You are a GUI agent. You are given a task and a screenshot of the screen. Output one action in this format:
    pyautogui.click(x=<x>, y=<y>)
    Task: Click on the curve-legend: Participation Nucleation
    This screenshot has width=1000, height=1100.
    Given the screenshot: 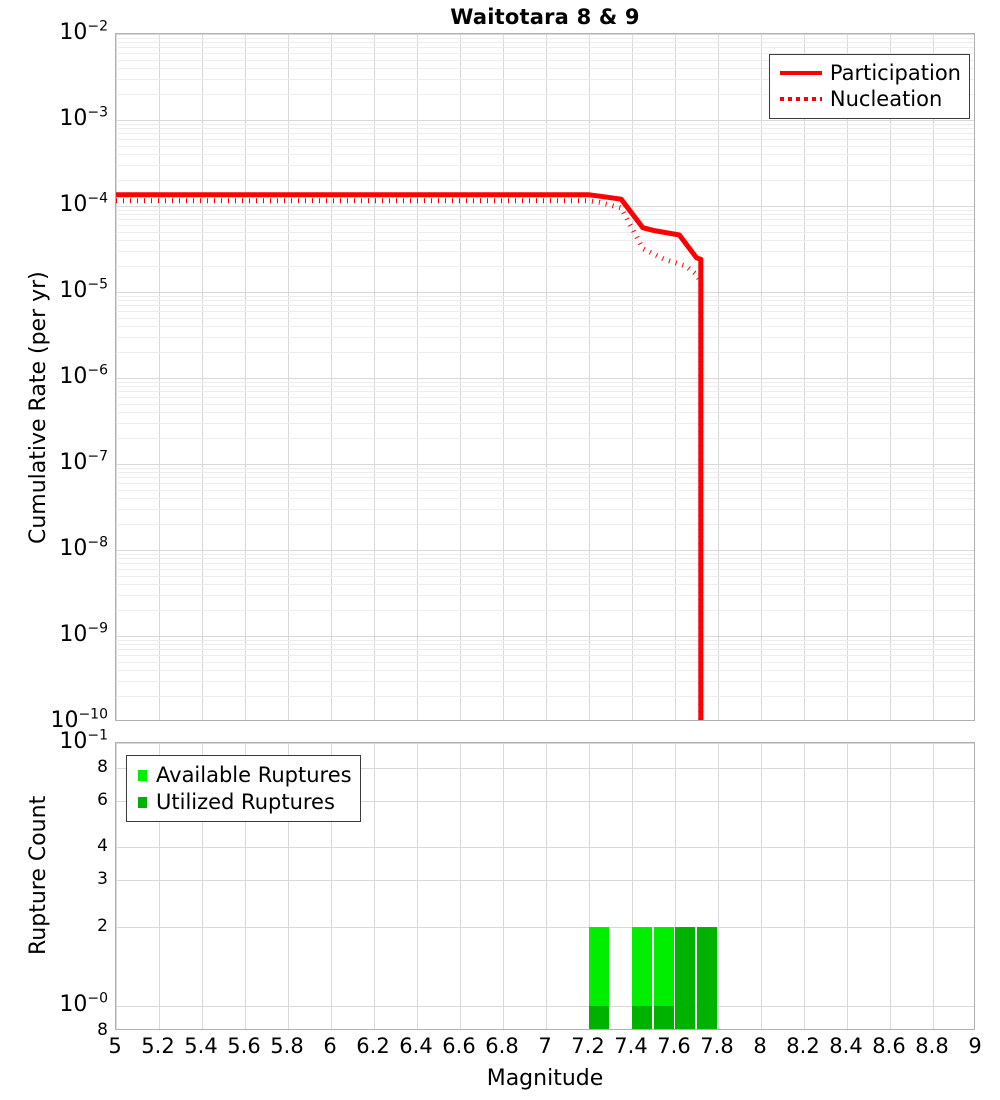 What is the action you would take?
    pyautogui.click(x=869, y=86)
    